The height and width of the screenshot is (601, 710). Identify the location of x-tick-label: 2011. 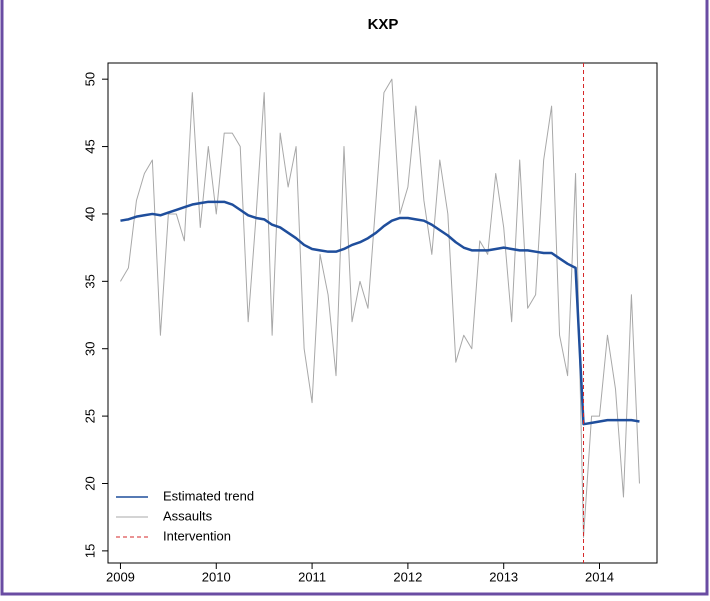
(312, 576).